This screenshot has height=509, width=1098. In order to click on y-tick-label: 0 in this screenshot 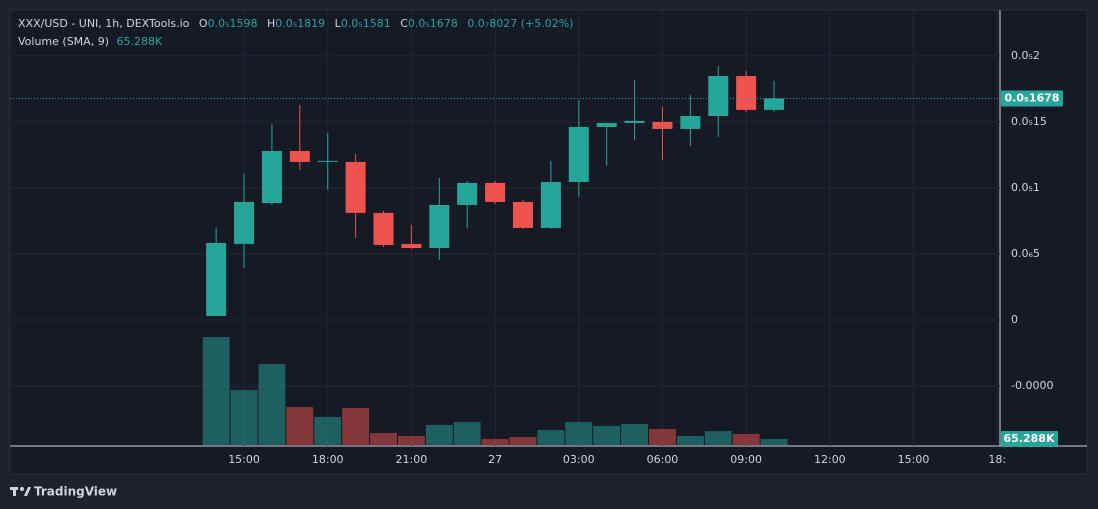, I will do `click(1014, 319)`.